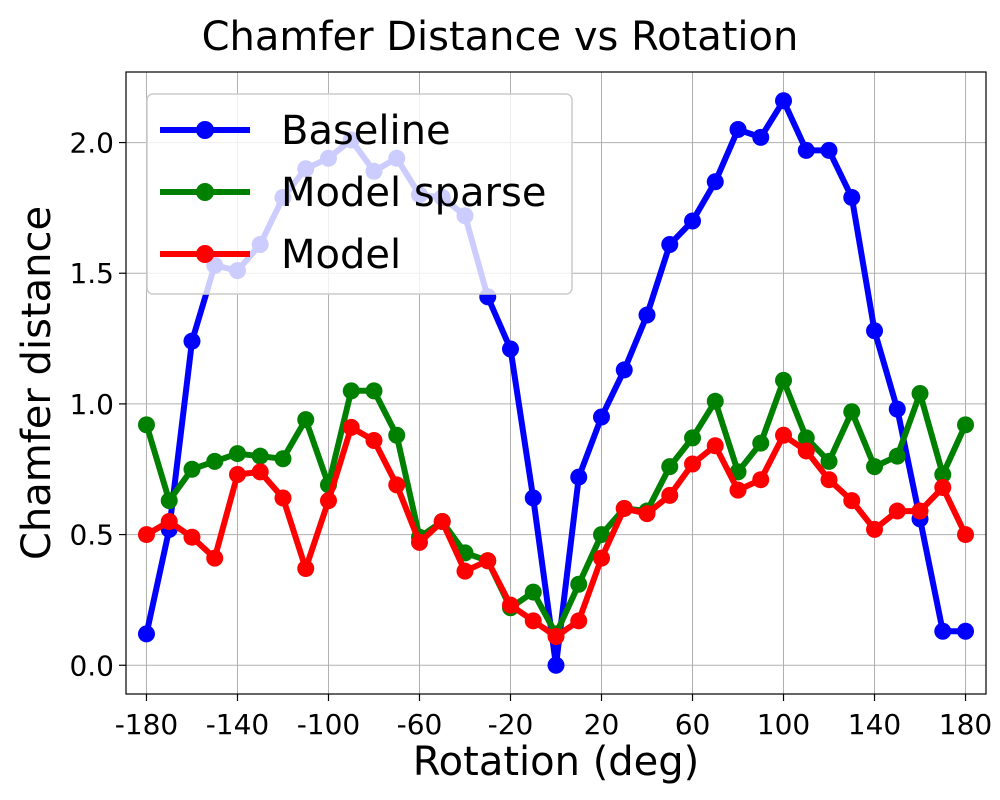 The width and height of the screenshot is (1000, 800). I want to click on legend-box, so click(359, 194).